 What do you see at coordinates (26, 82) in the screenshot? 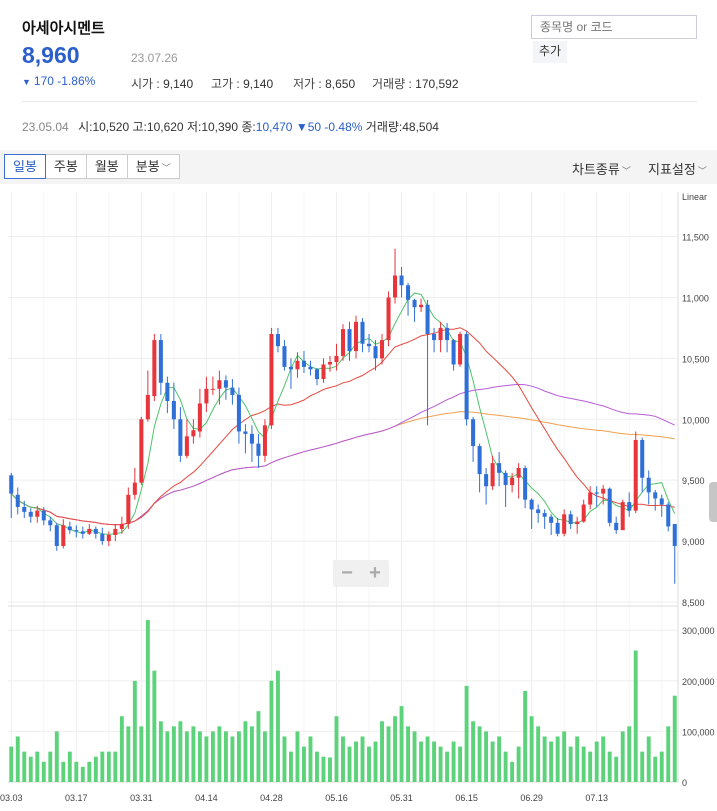
I see `down-arrow-icon: ▼` at bounding box center [26, 82].